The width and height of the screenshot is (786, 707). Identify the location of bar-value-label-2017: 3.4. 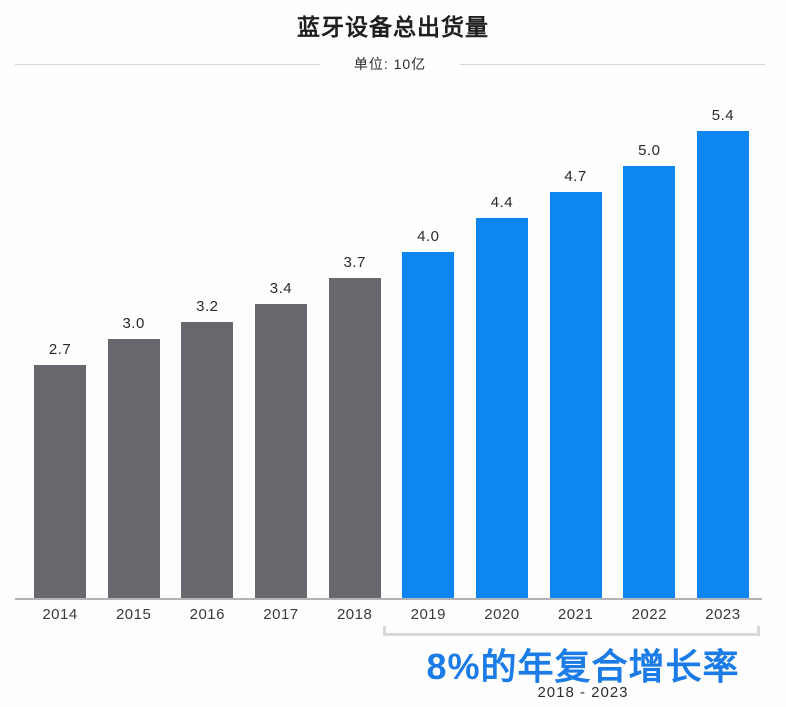
(281, 288).